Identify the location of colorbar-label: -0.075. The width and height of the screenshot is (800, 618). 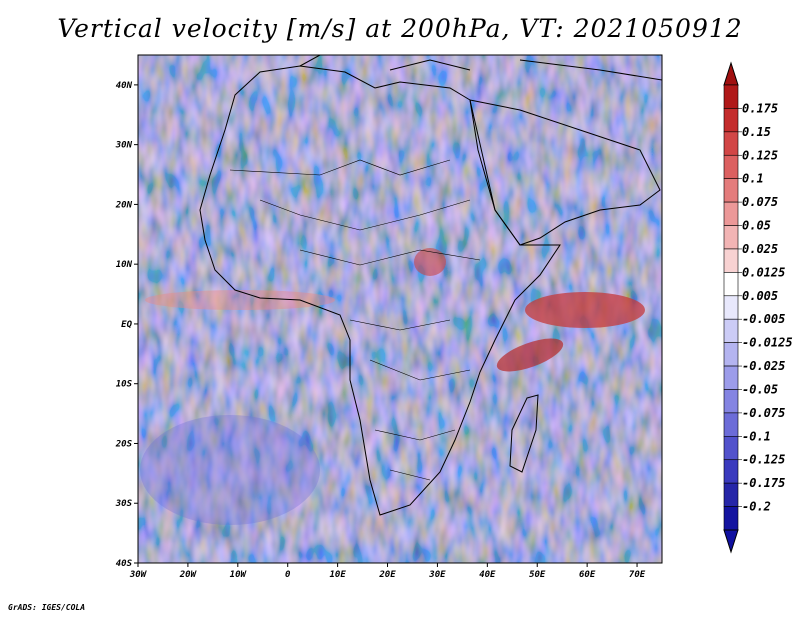
(763, 413).